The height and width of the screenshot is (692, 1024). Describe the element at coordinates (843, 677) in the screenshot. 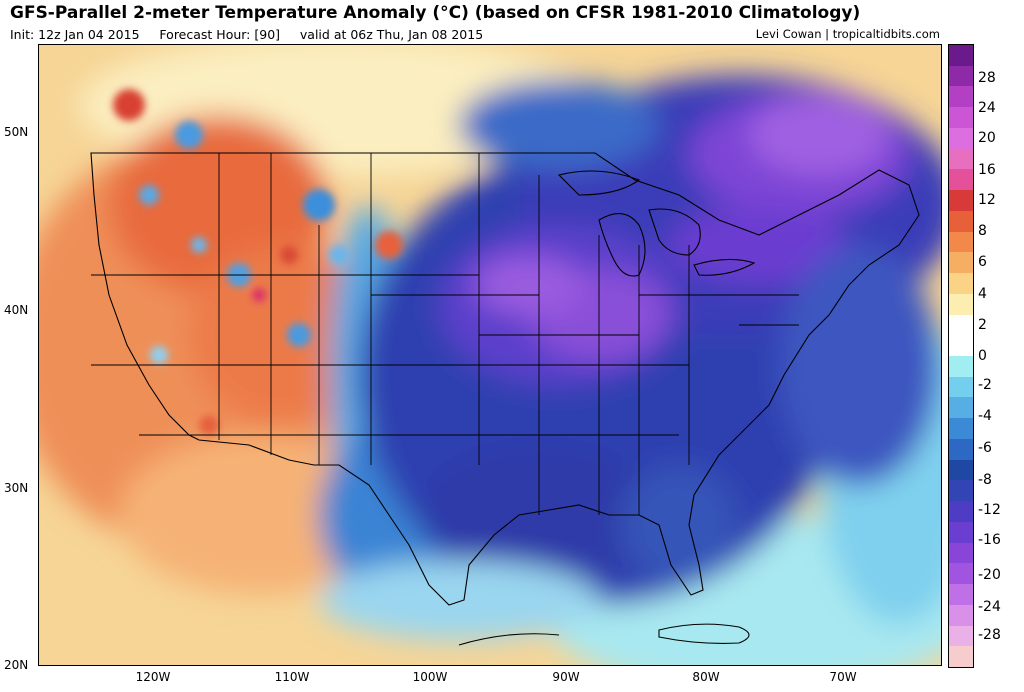

I see `lon-label-70w: 70W` at that location.